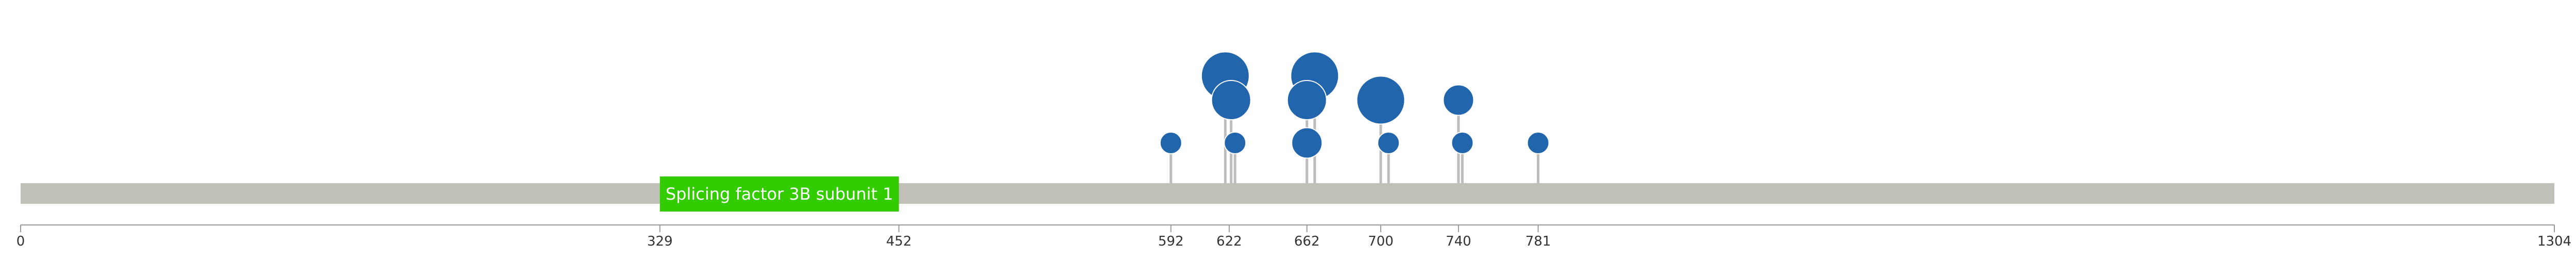  What do you see at coordinates (1458, 241) in the screenshot?
I see `axis-tick-label: 740` at bounding box center [1458, 241].